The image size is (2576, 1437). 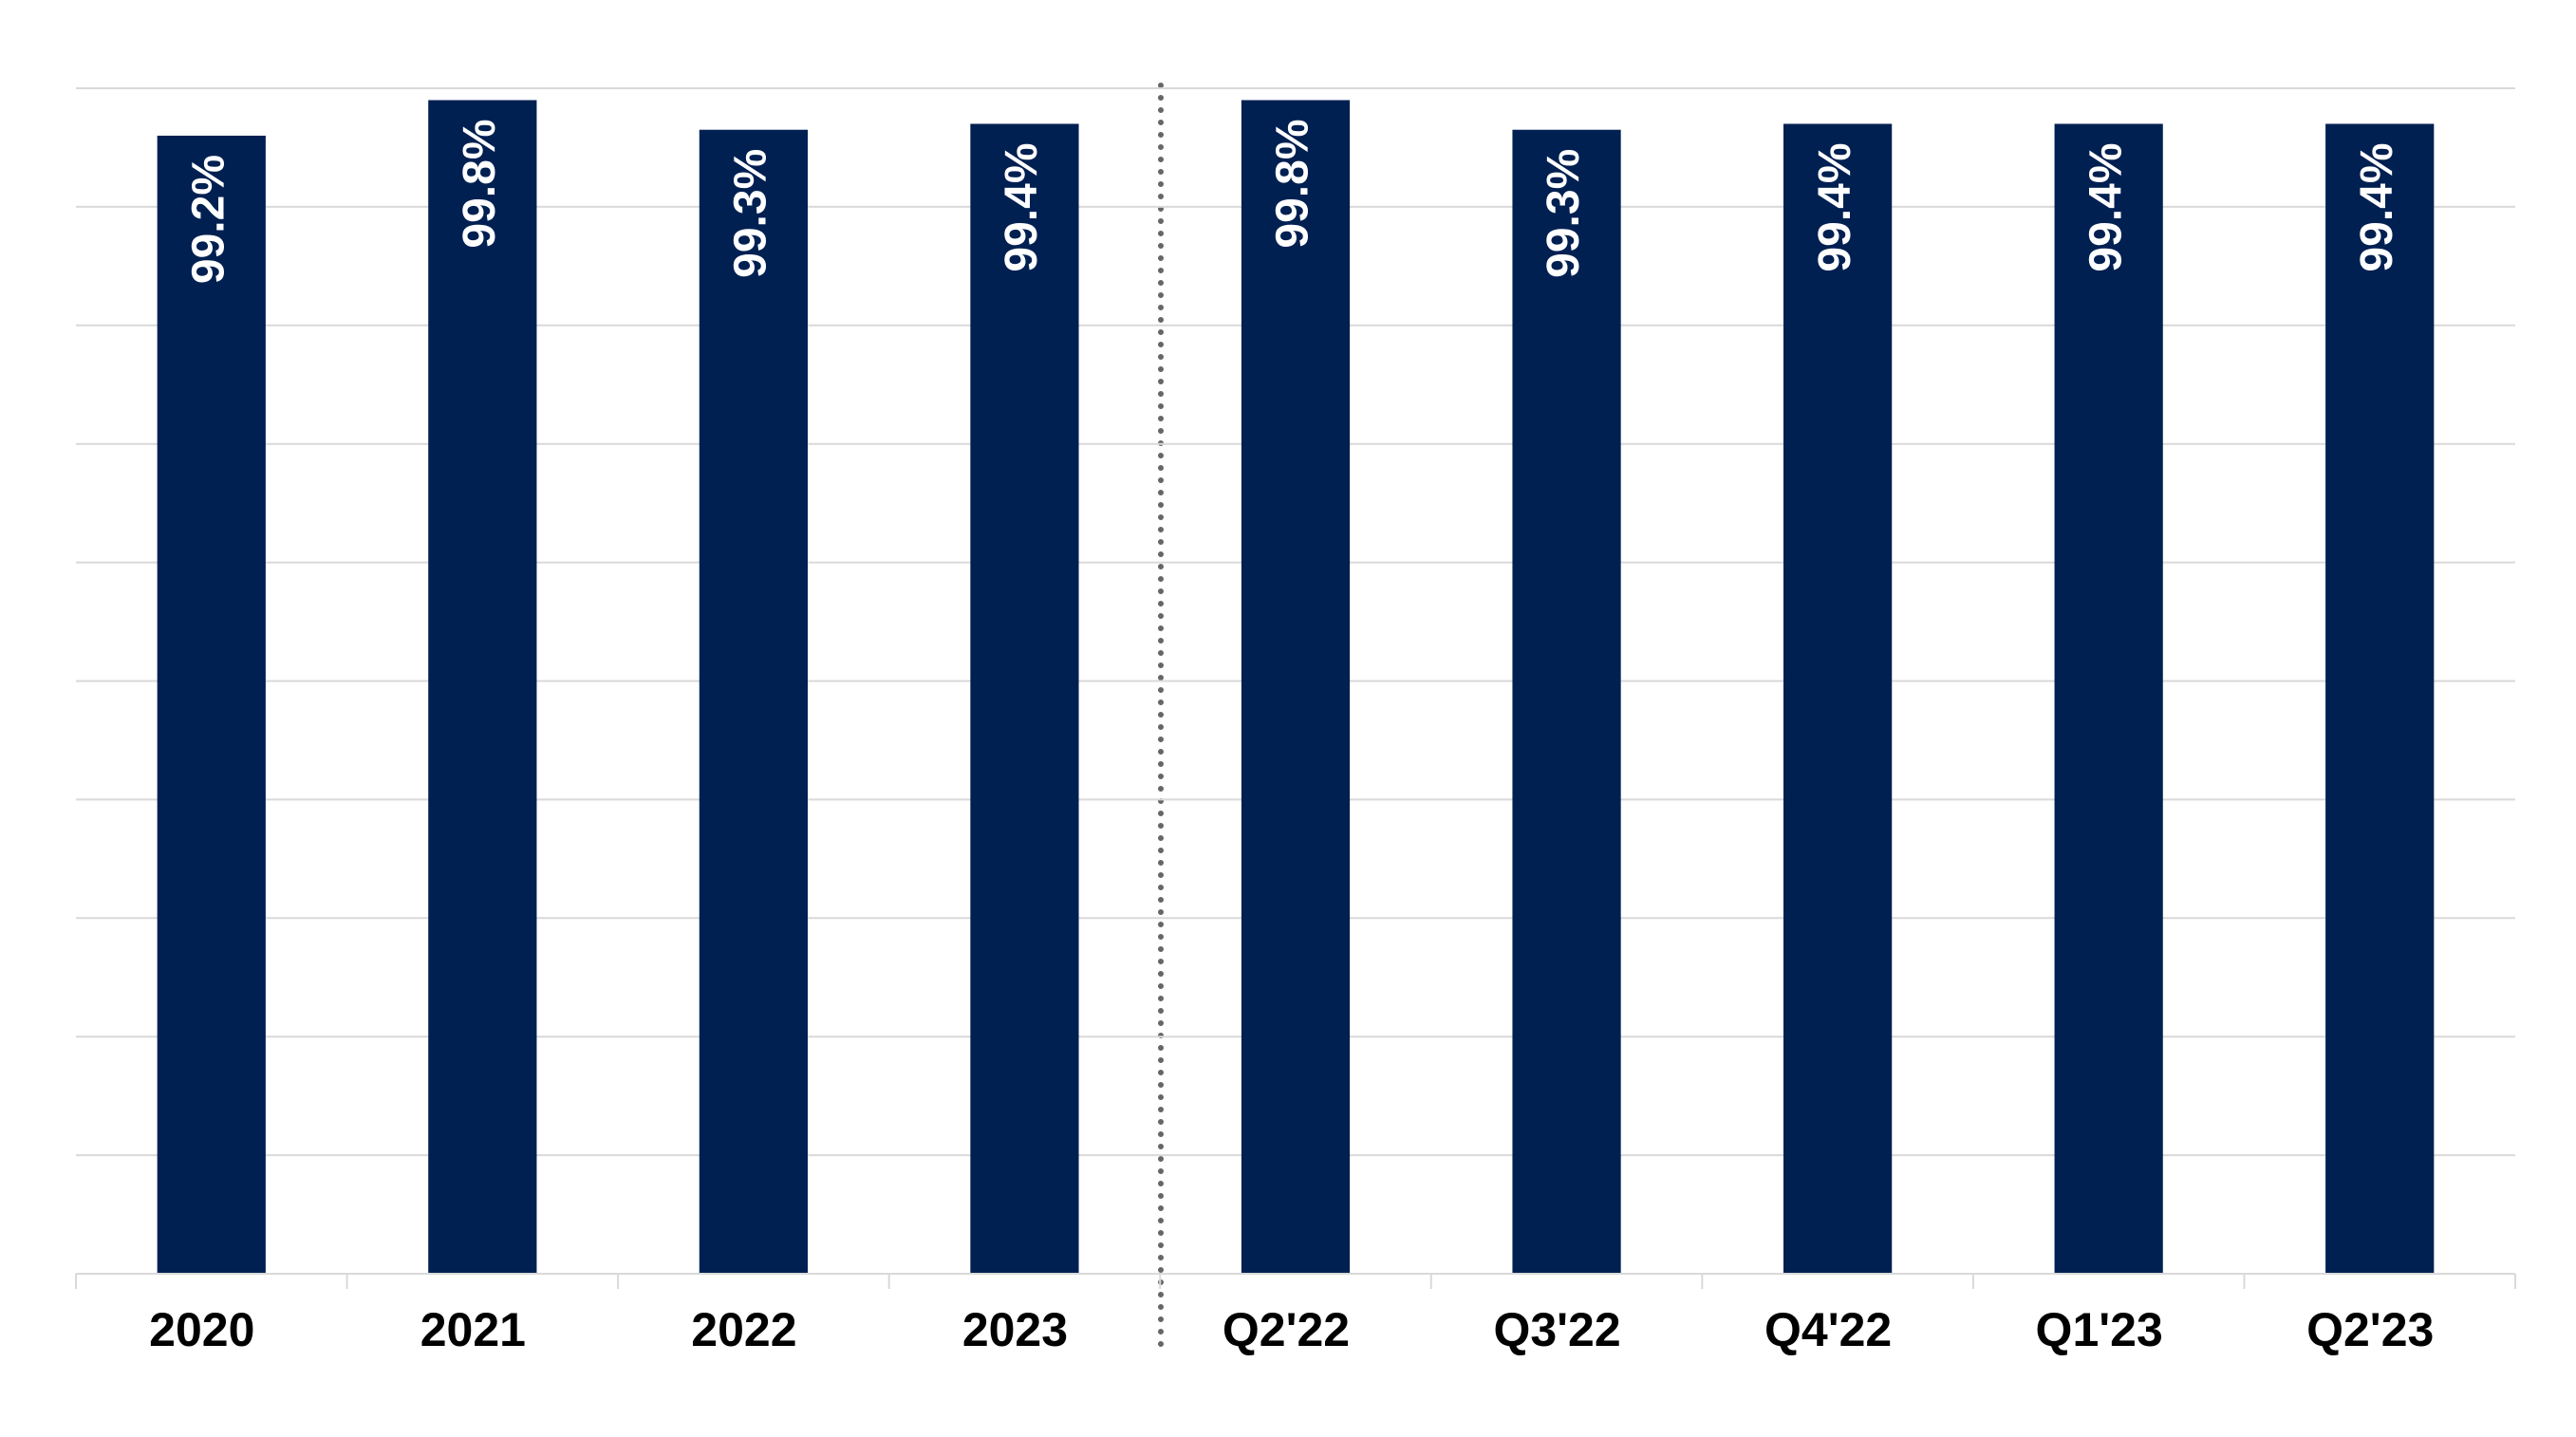 What do you see at coordinates (2099, 1329) in the screenshot?
I see `x-tick-label: Q1'23` at bounding box center [2099, 1329].